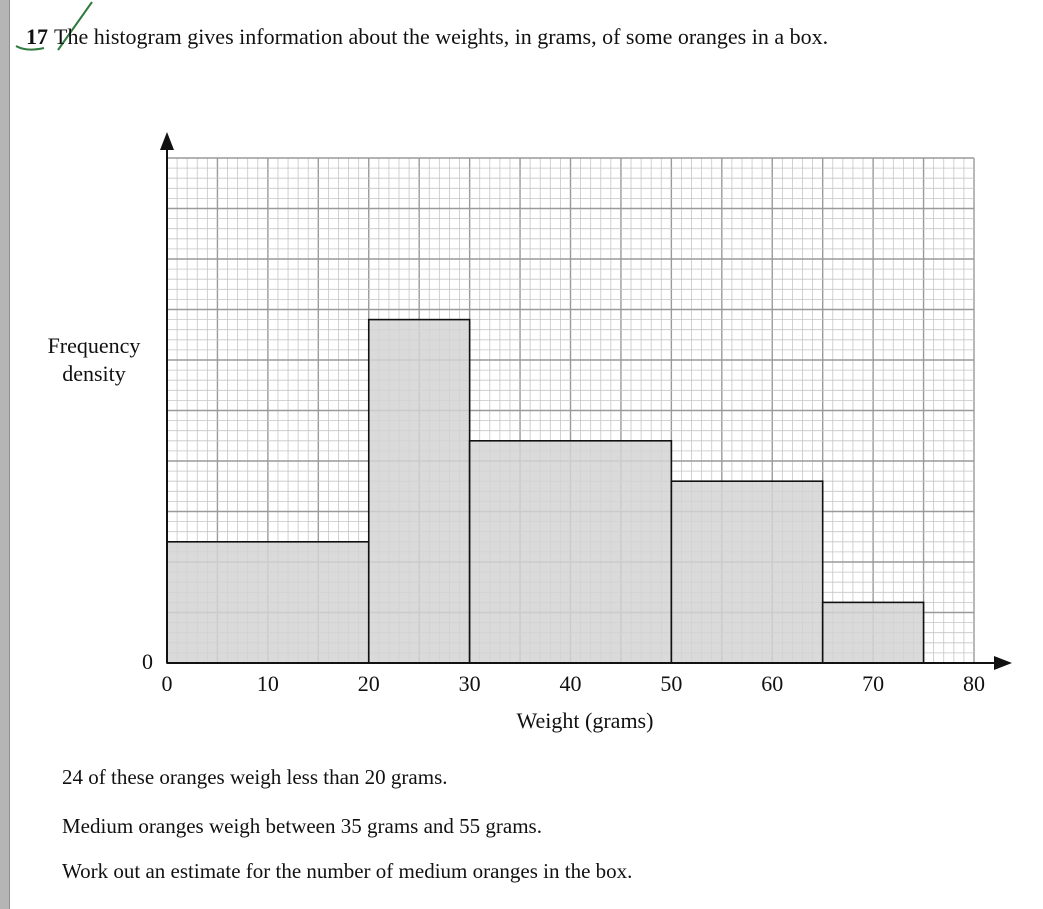 The width and height of the screenshot is (1043, 909). I want to click on x-tick-label: 30, so click(470, 683).